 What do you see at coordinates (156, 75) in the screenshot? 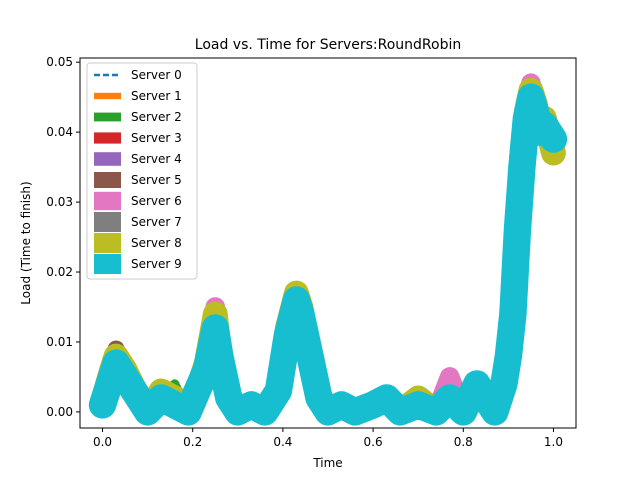
I see `legend-label: Server 0` at bounding box center [156, 75].